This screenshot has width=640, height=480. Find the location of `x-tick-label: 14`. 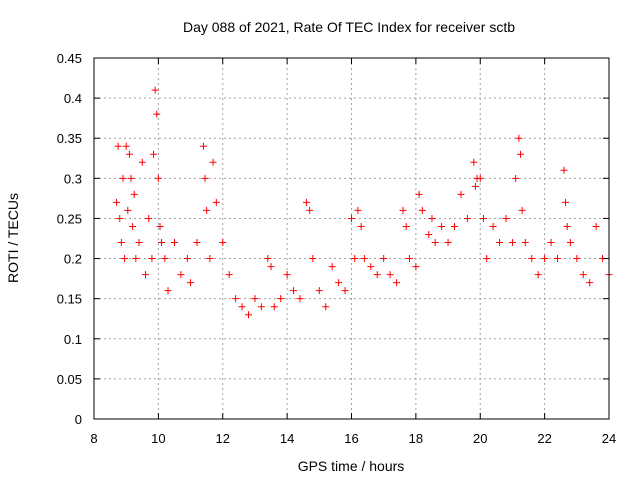

x-tick-label: 14 is located at coordinates (287, 438).